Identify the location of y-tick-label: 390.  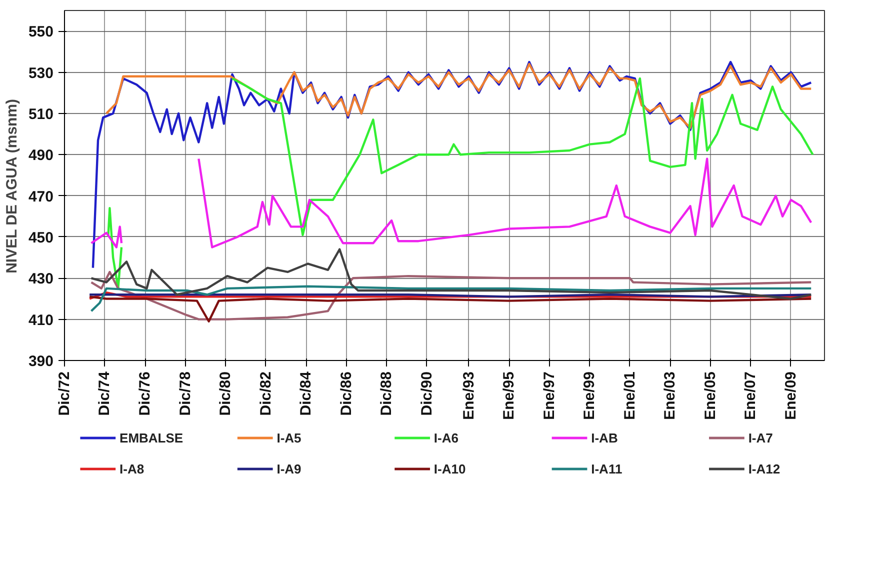
(41, 361).